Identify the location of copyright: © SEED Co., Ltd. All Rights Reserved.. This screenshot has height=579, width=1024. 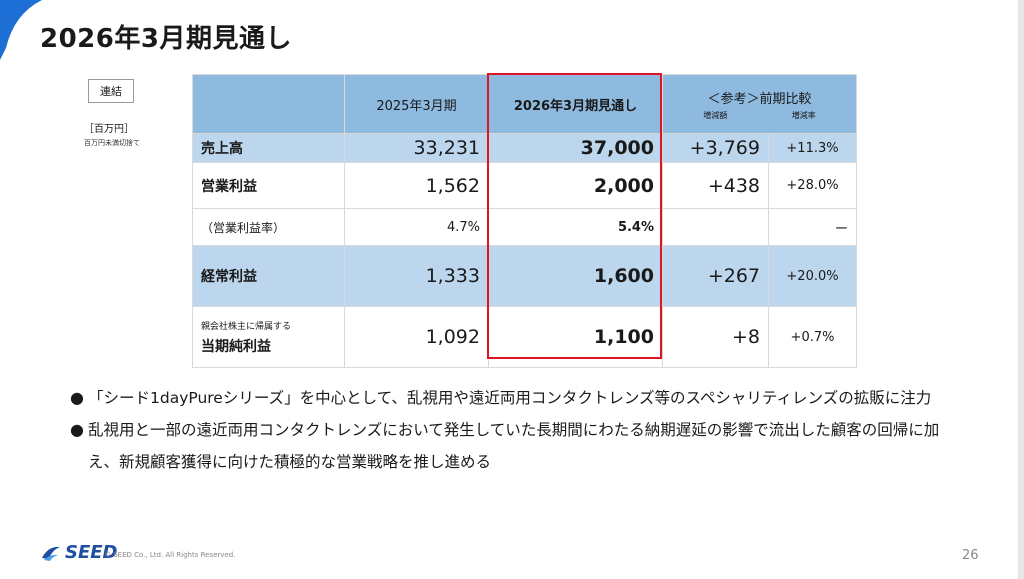
(170, 555).